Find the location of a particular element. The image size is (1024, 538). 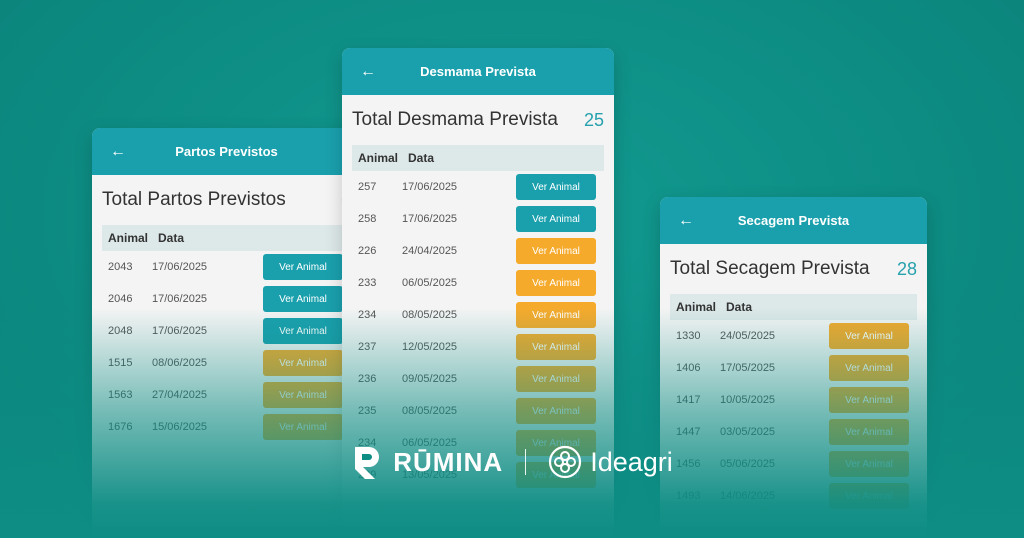

ideagri-wordmark: Ideagri is located at coordinates (631, 461).